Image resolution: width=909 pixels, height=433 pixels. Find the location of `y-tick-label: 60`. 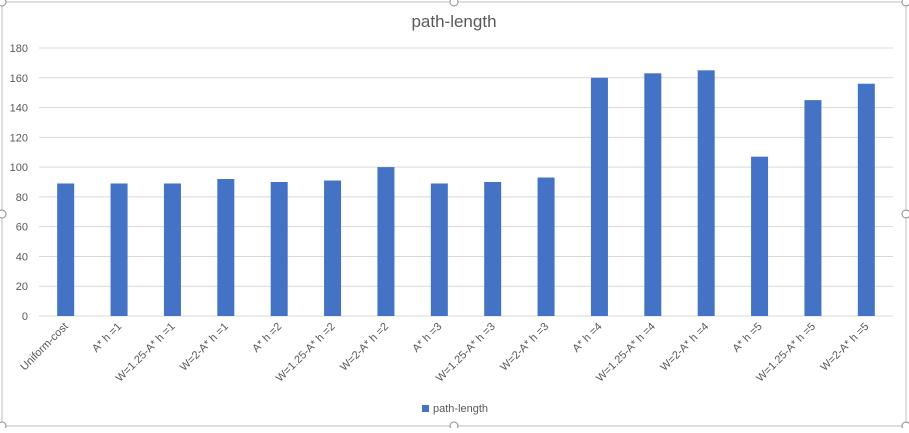

y-tick-label: 60 is located at coordinates (22, 228).